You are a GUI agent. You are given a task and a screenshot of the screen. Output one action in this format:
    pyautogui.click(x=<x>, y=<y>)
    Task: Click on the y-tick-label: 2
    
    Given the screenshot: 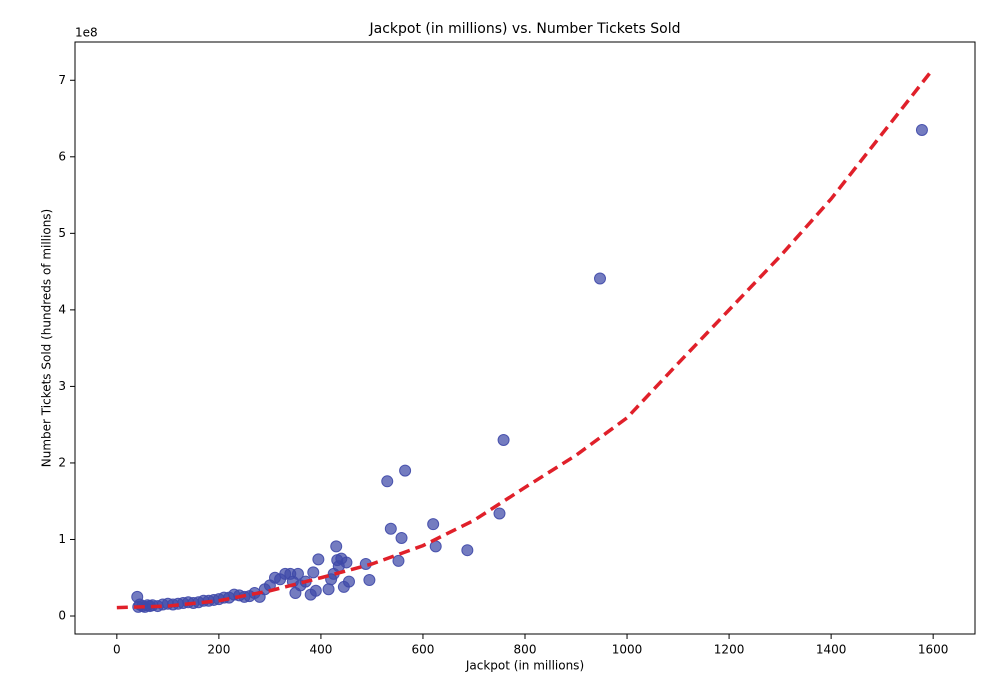 What is the action you would take?
    pyautogui.click(x=62, y=462)
    